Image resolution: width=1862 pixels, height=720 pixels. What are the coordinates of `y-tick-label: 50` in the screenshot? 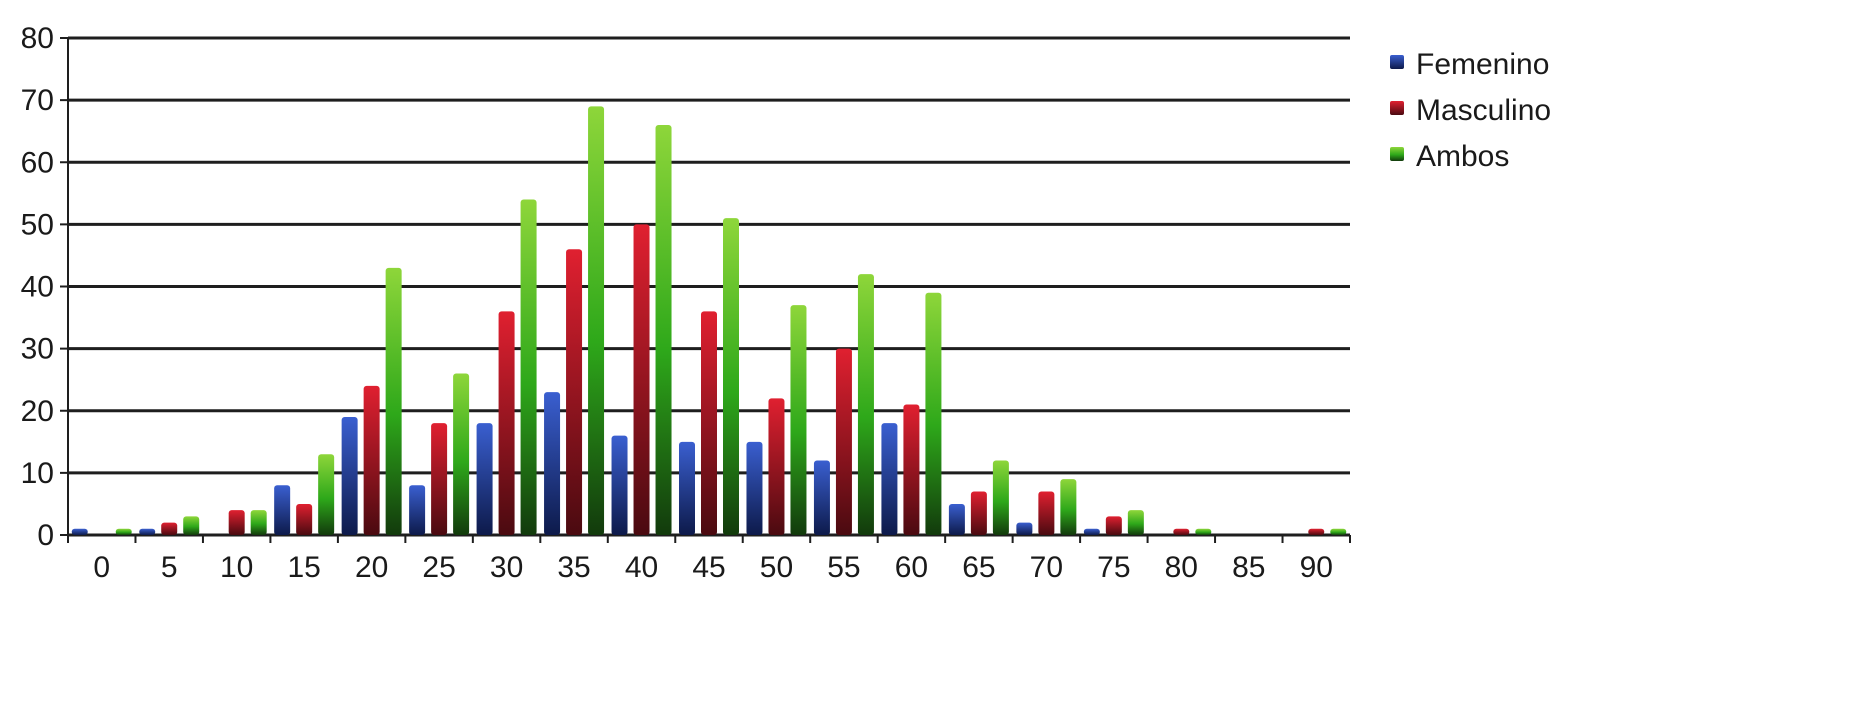 It's located at (37, 224).